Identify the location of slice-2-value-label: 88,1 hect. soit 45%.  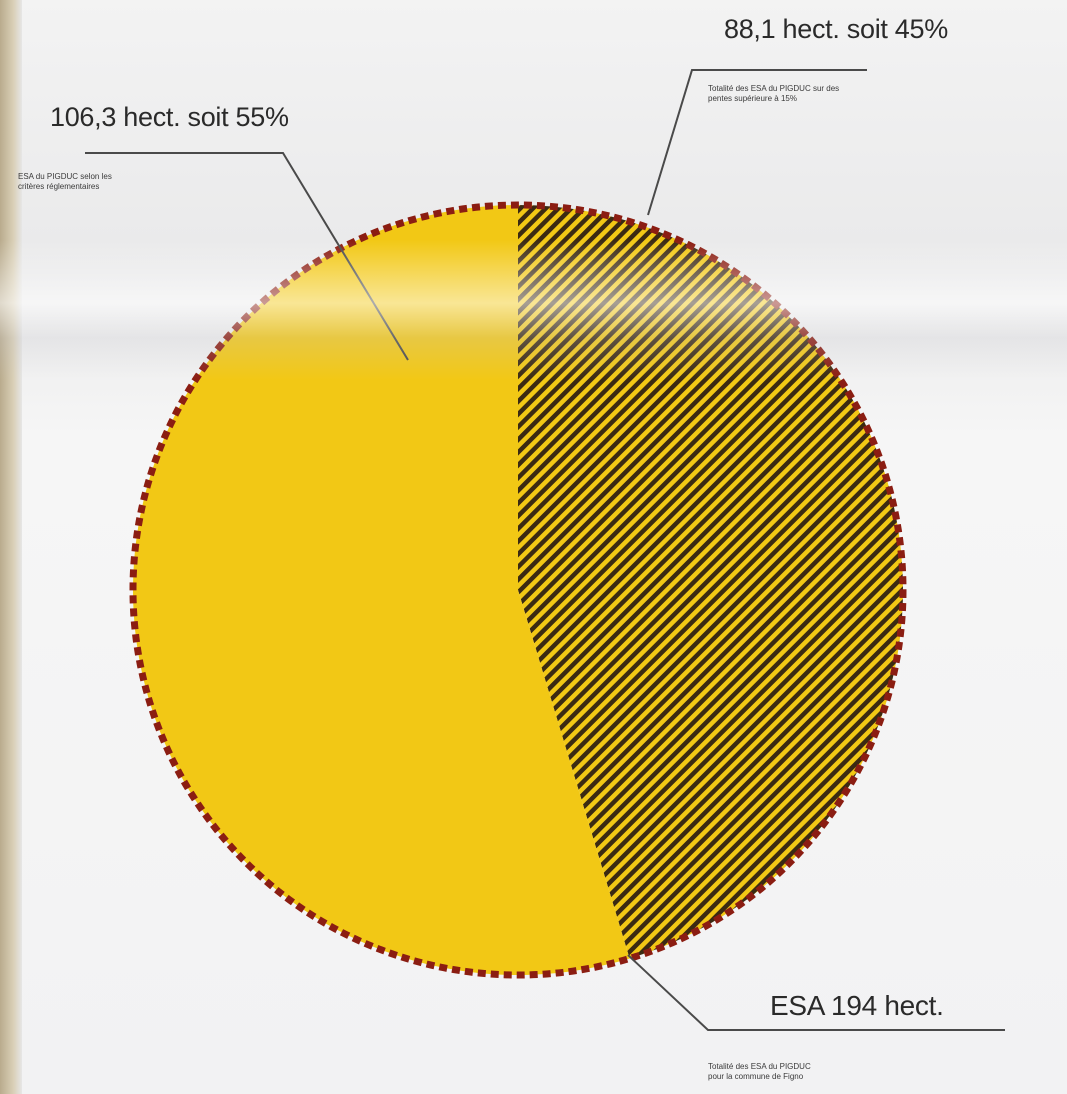
(836, 29).